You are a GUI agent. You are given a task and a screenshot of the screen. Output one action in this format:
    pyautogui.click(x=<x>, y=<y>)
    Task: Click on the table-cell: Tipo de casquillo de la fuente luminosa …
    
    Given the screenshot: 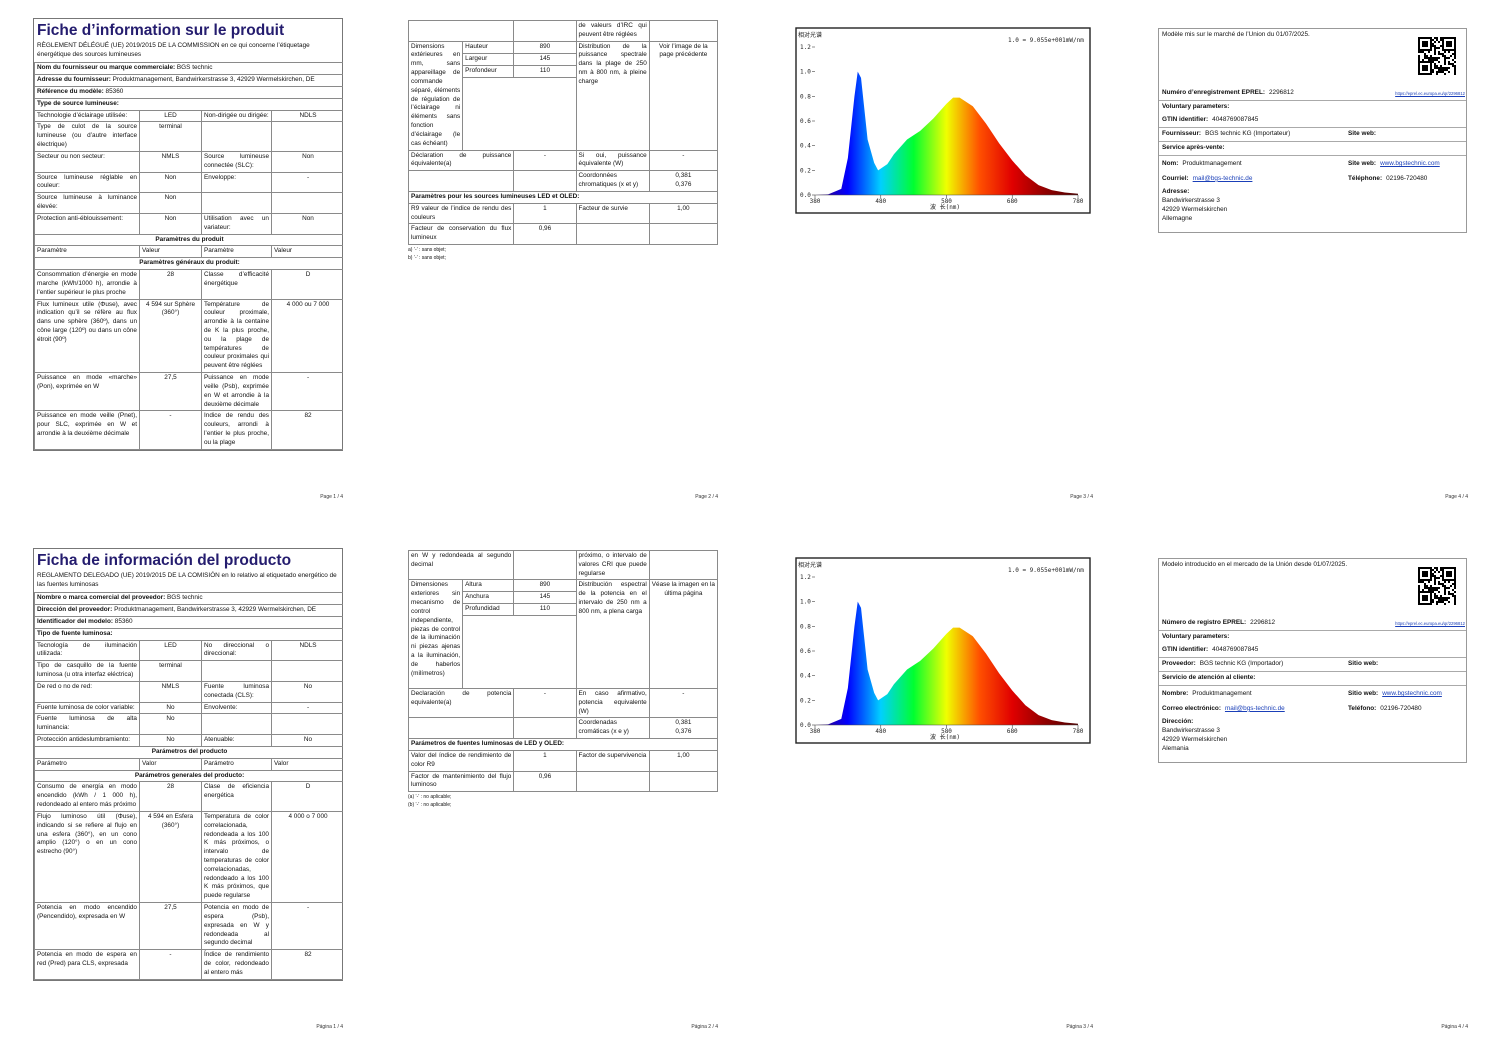 What is the action you would take?
    pyautogui.click(x=87, y=671)
    